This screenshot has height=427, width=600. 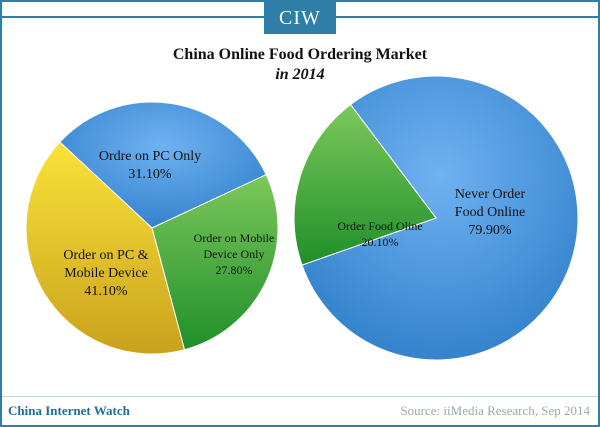 I want to click on source-note: Source: iiMedia Research, Sep 2014, so click(x=495, y=410).